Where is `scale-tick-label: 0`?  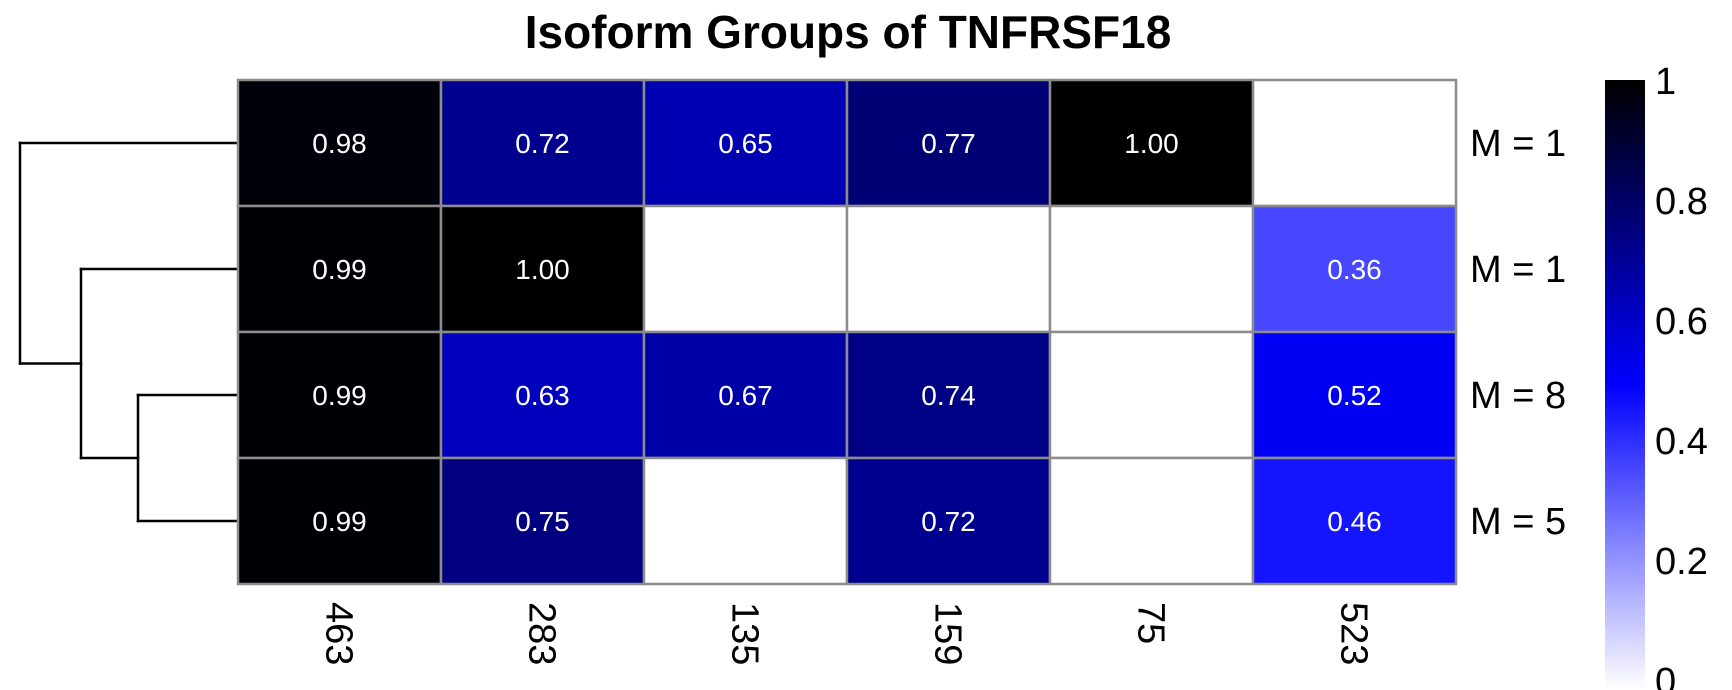
scale-tick-label: 0 is located at coordinates (1665, 675).